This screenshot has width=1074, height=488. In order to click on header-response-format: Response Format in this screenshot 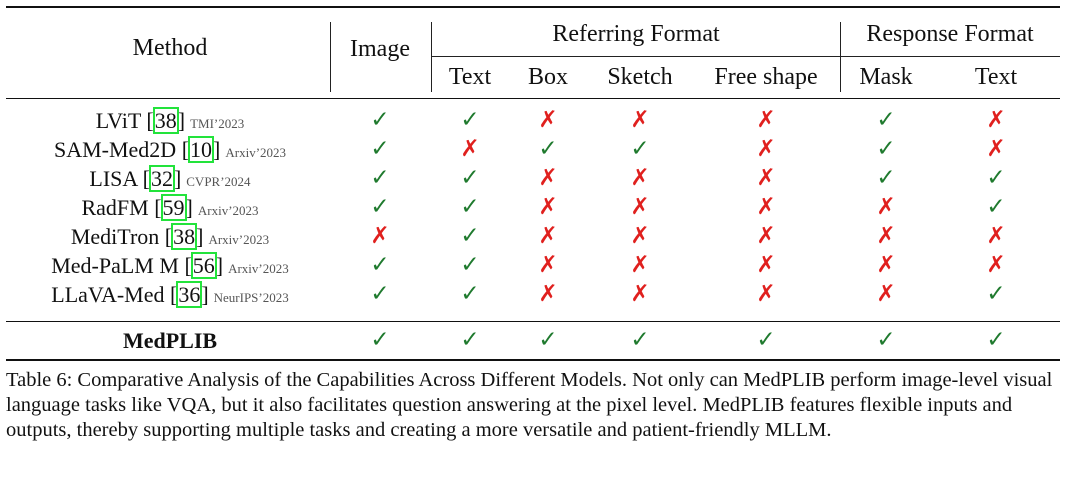, I will do `click(950, 34)`.